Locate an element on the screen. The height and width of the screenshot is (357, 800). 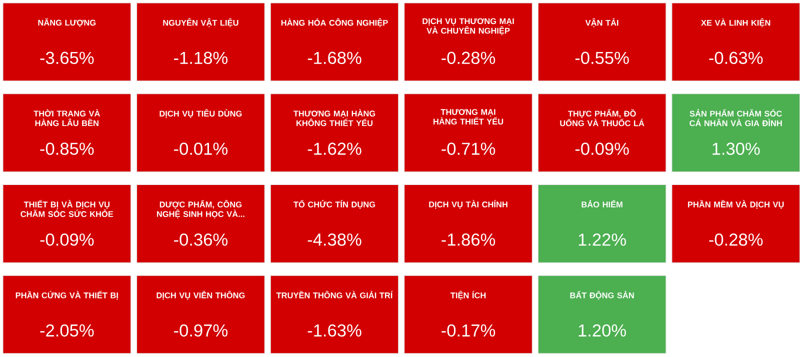
category-label: TRUYỀN THÔNG VÀ GIẢI TRÍ is located at coordinates (334, 294).